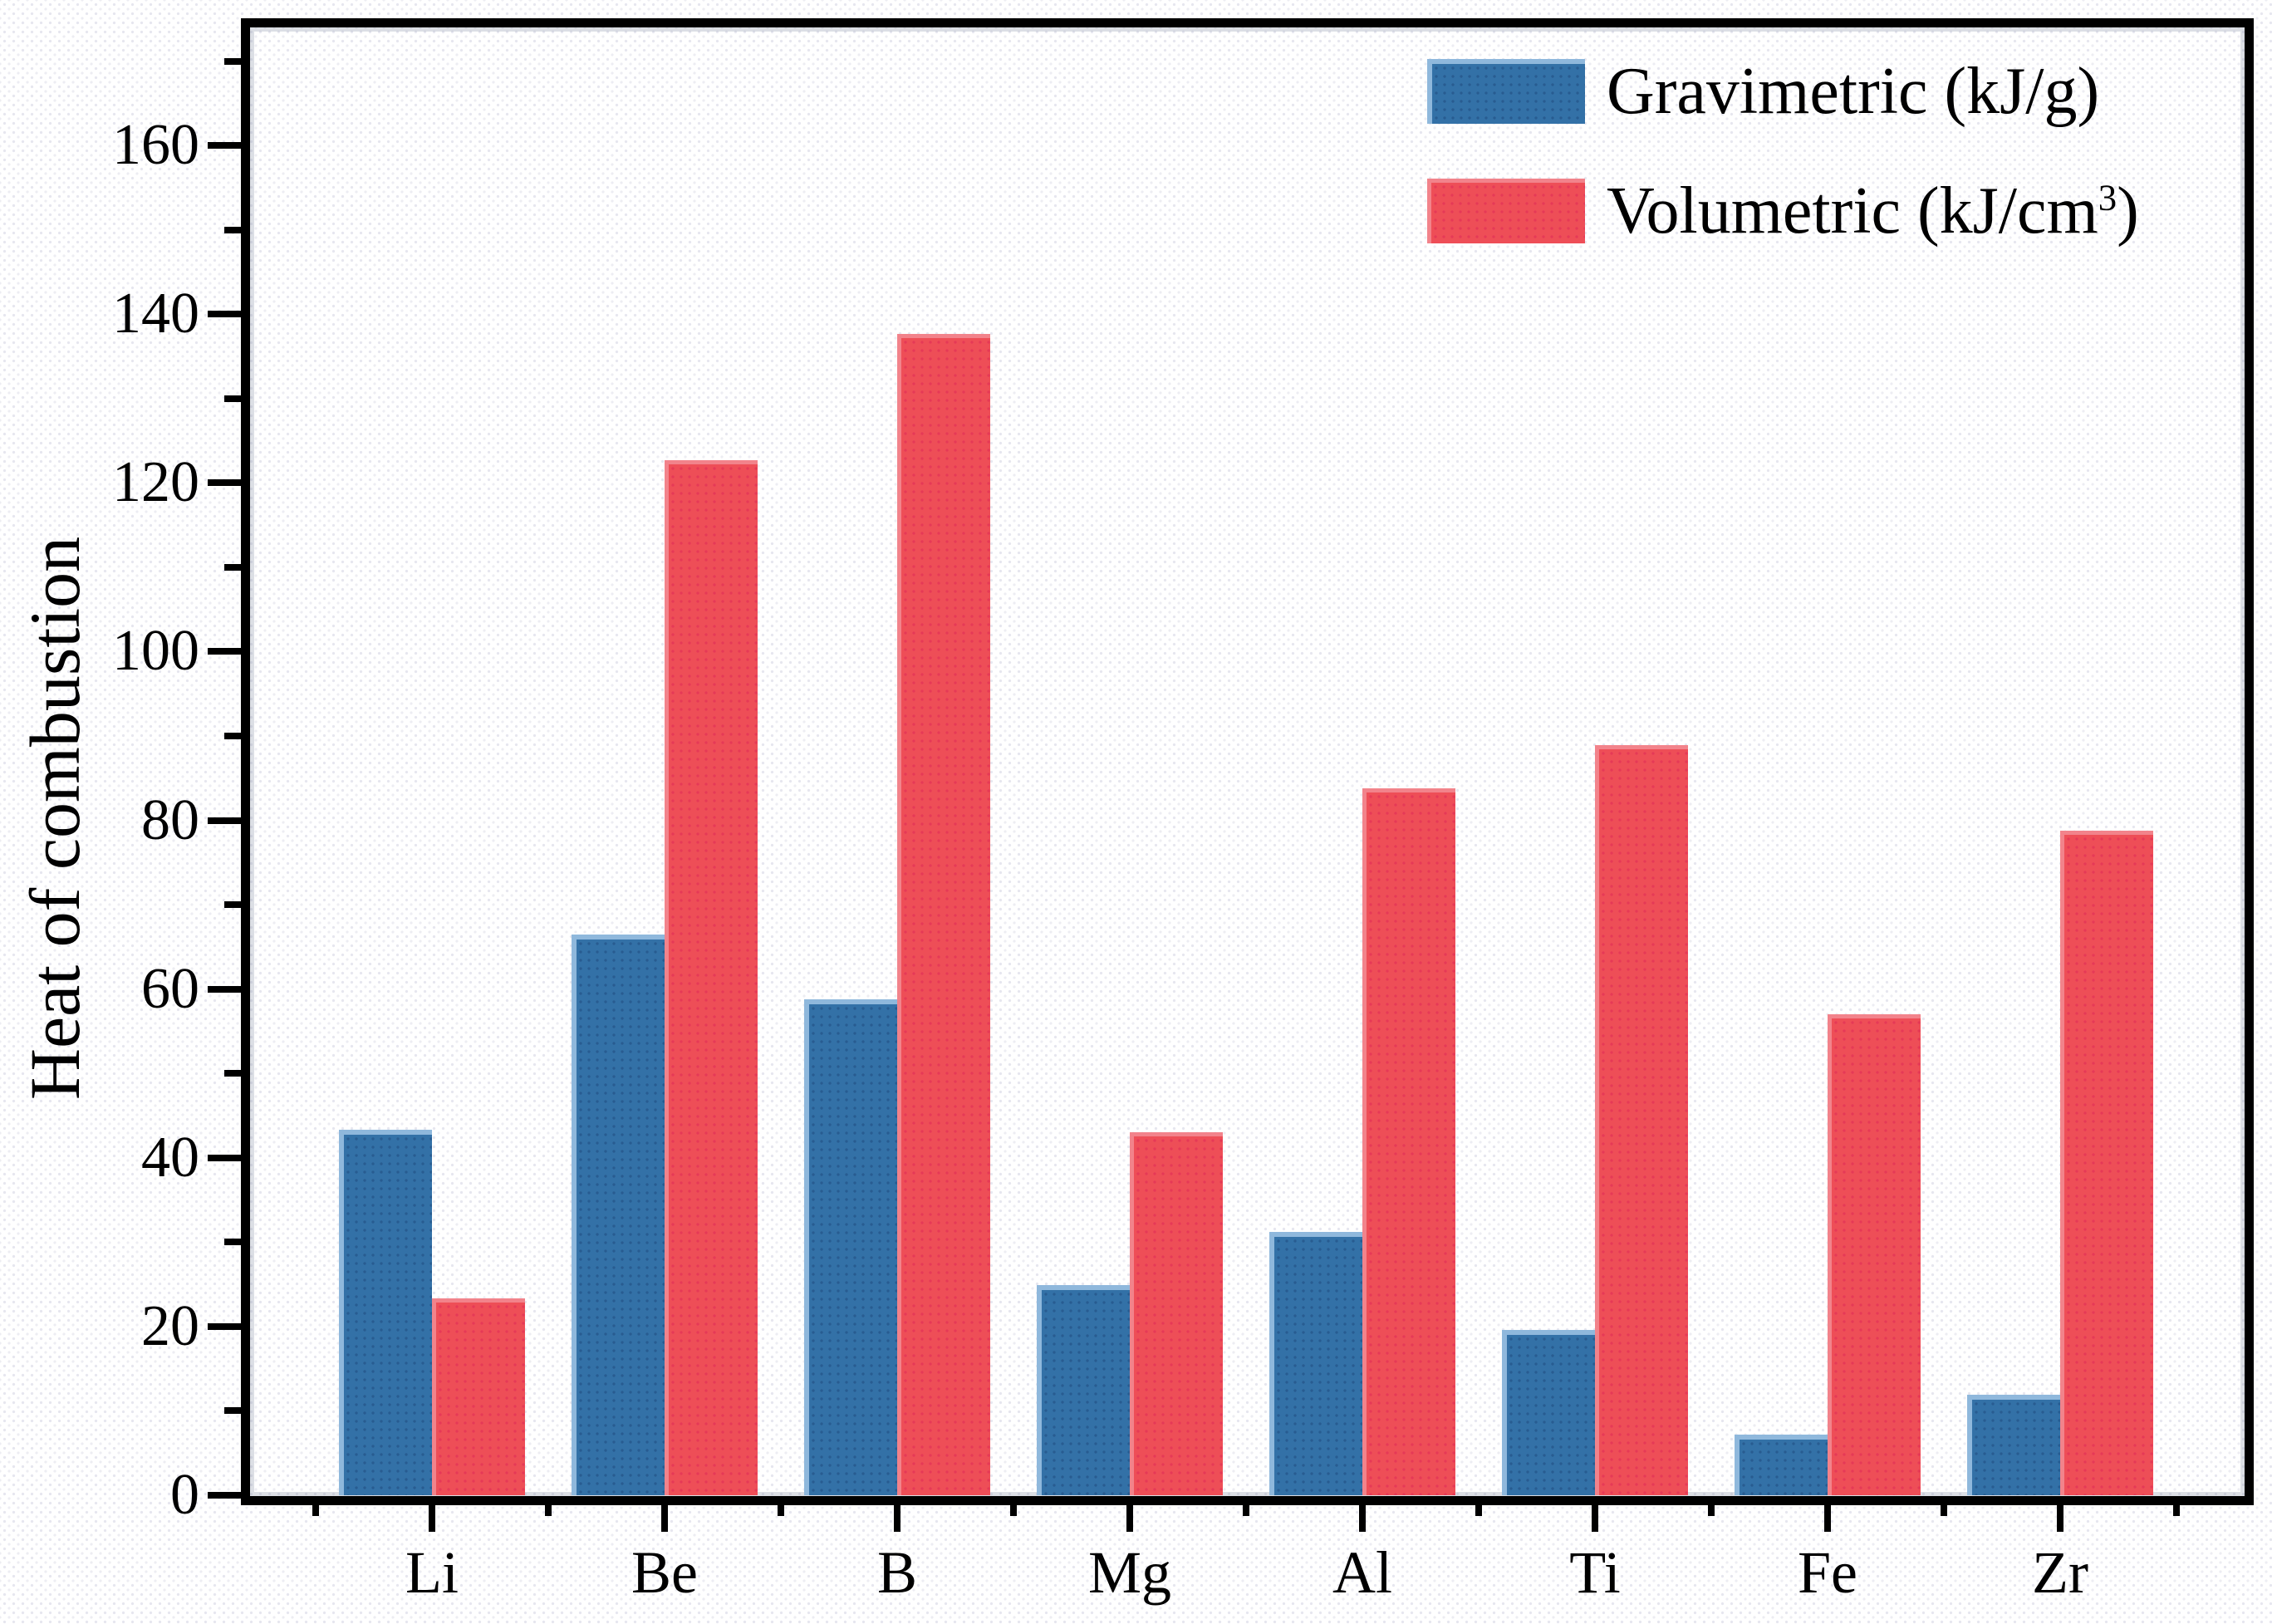  Describe the element at coordinates (1506, 91) in the screenshot. I see `legend-swatch-gravimetric` at that location.